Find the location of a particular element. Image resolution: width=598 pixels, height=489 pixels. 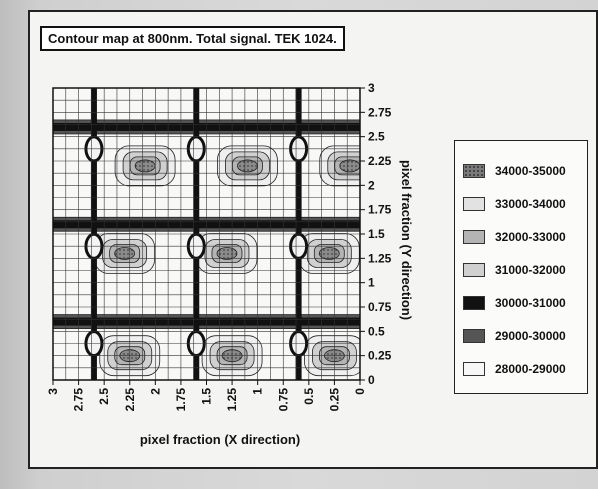

legend-label: 32000-33000 is located at coordinates (530, 237).